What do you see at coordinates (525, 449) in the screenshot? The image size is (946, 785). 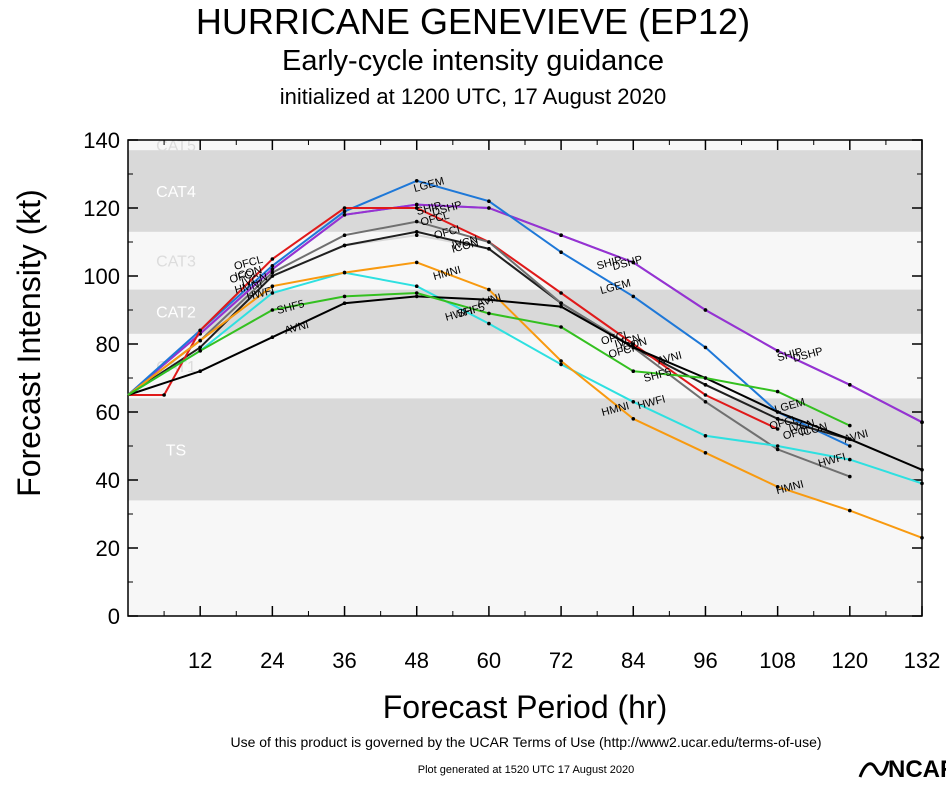 I see `band-ts` at bounding box center [525, 449].